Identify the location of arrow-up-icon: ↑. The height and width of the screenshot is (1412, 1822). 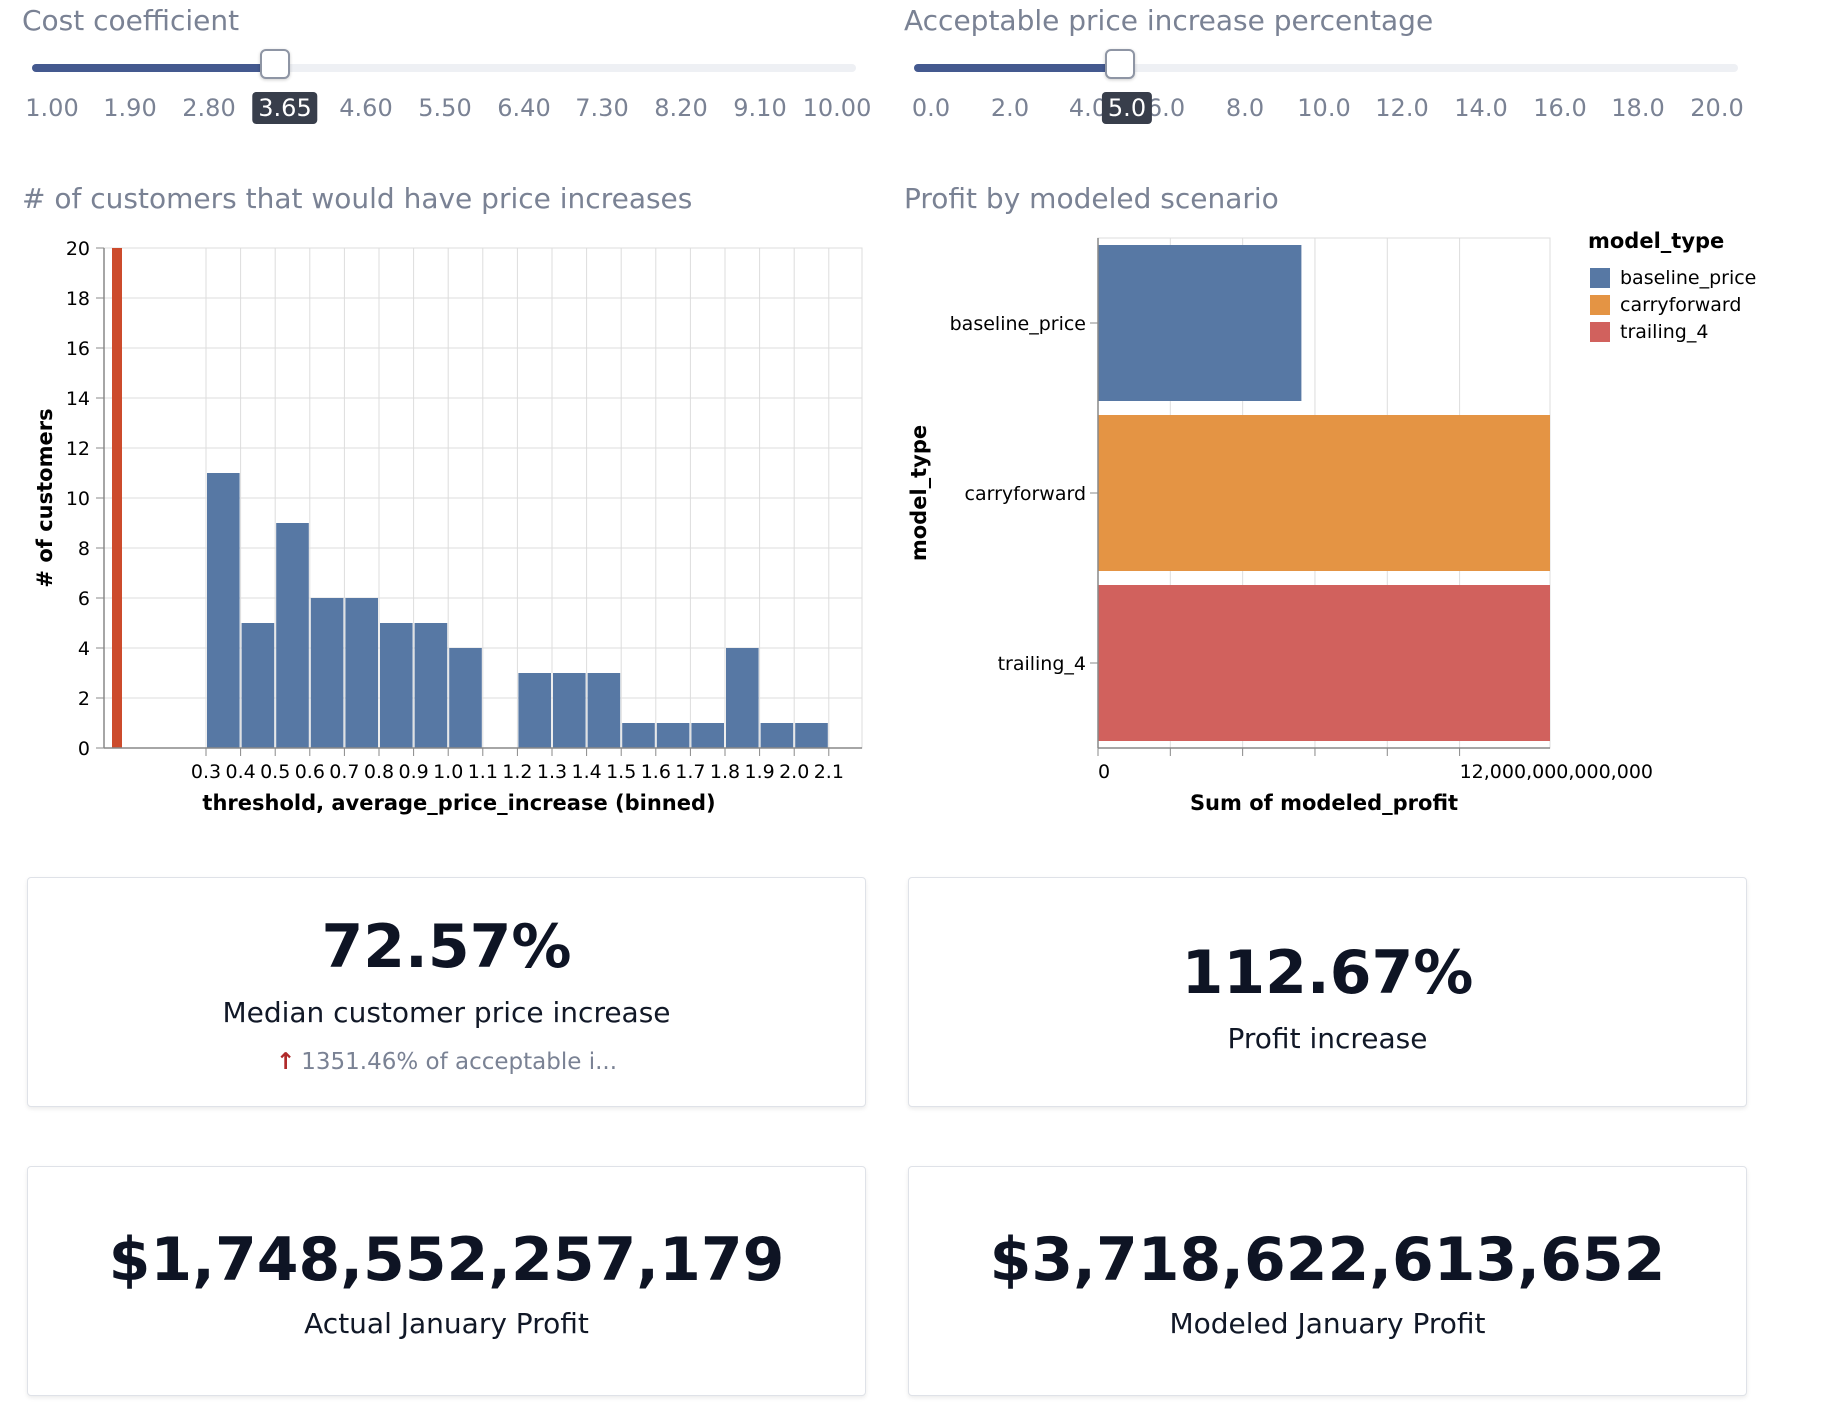
(285, 1062).